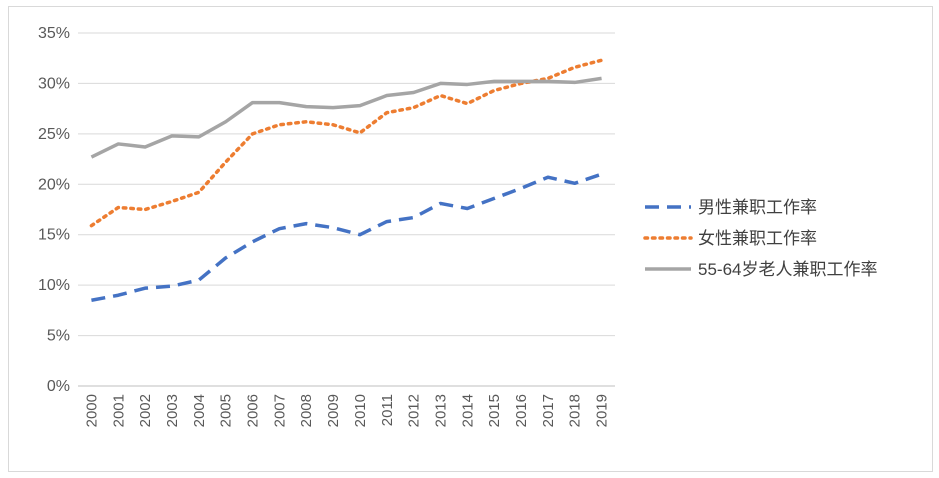 The height and width of the screenshot is (478, 939). Describe the element at coordinates (199, 410) in the screenshot. I see `x-tick-label: 2004` at that location.